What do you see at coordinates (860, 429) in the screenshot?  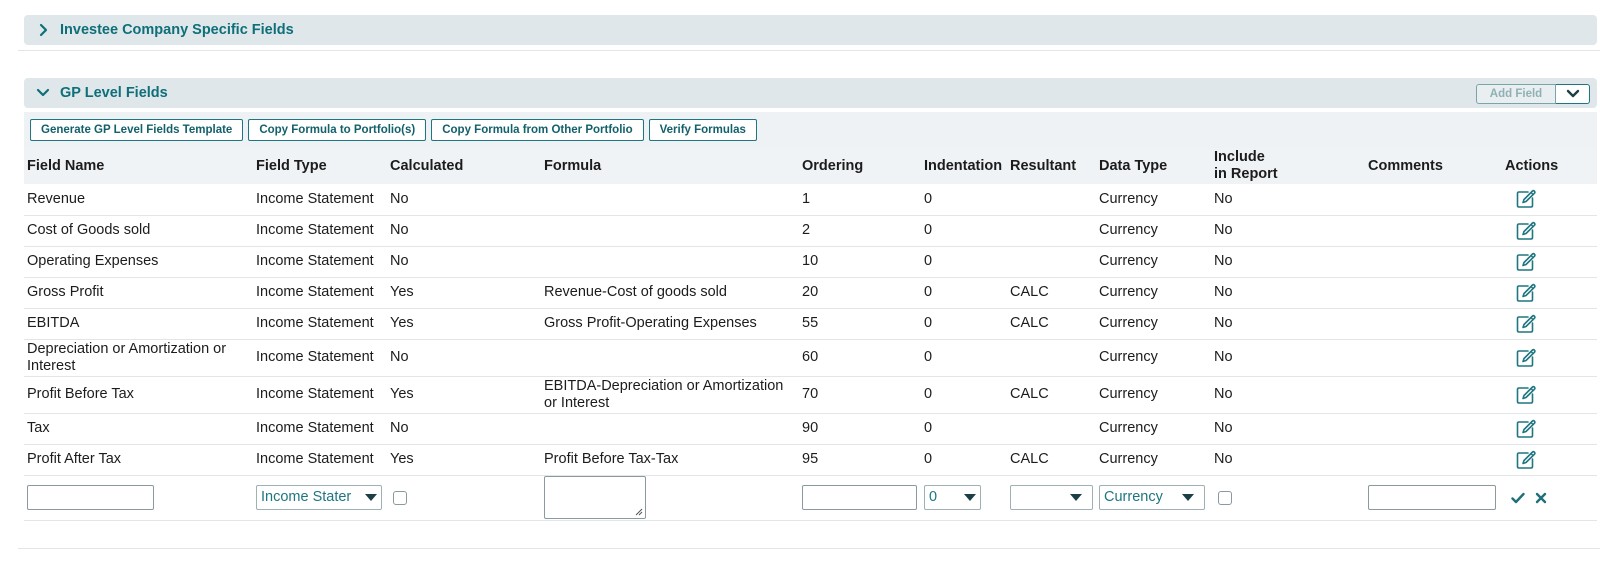 I see `cell-ordering: 90` at bounding box center [860, 429].